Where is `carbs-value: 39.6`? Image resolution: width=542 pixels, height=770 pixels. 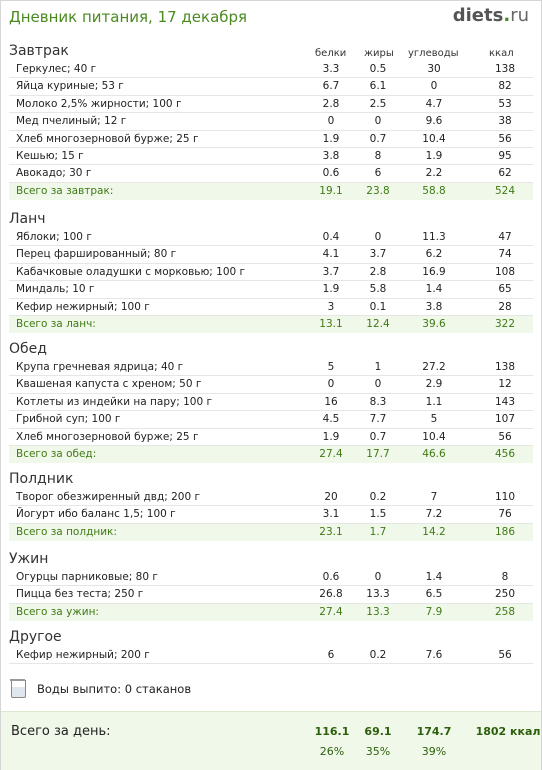
carbs-value: 39.6 is located at coordinates (434, 323).